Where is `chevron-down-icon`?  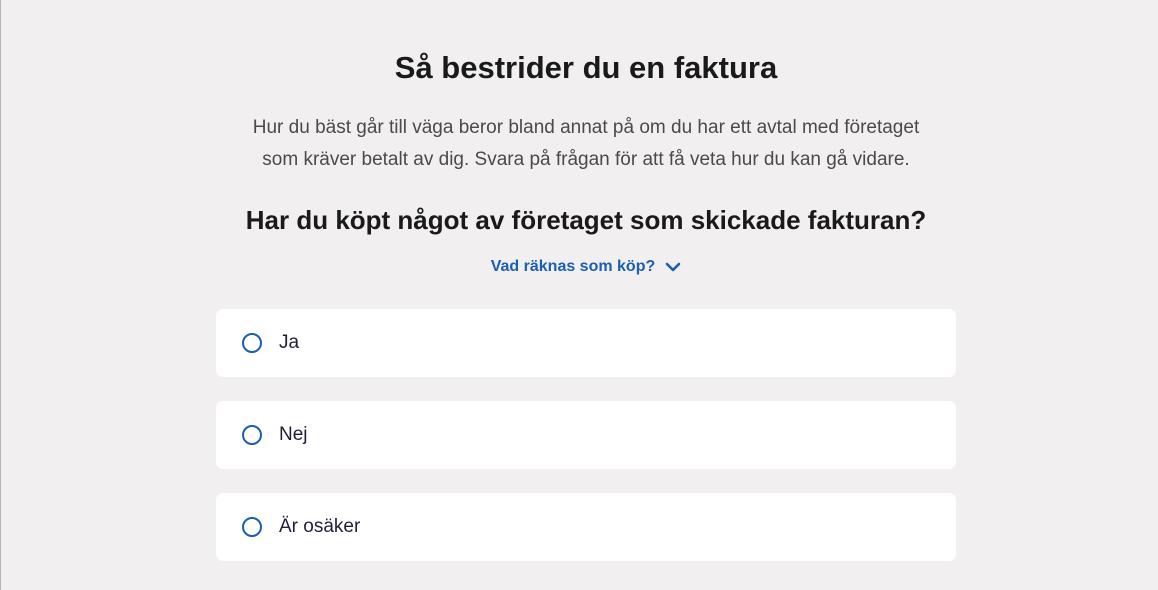 chevron-down-icon is located at coordinates (673, 267).